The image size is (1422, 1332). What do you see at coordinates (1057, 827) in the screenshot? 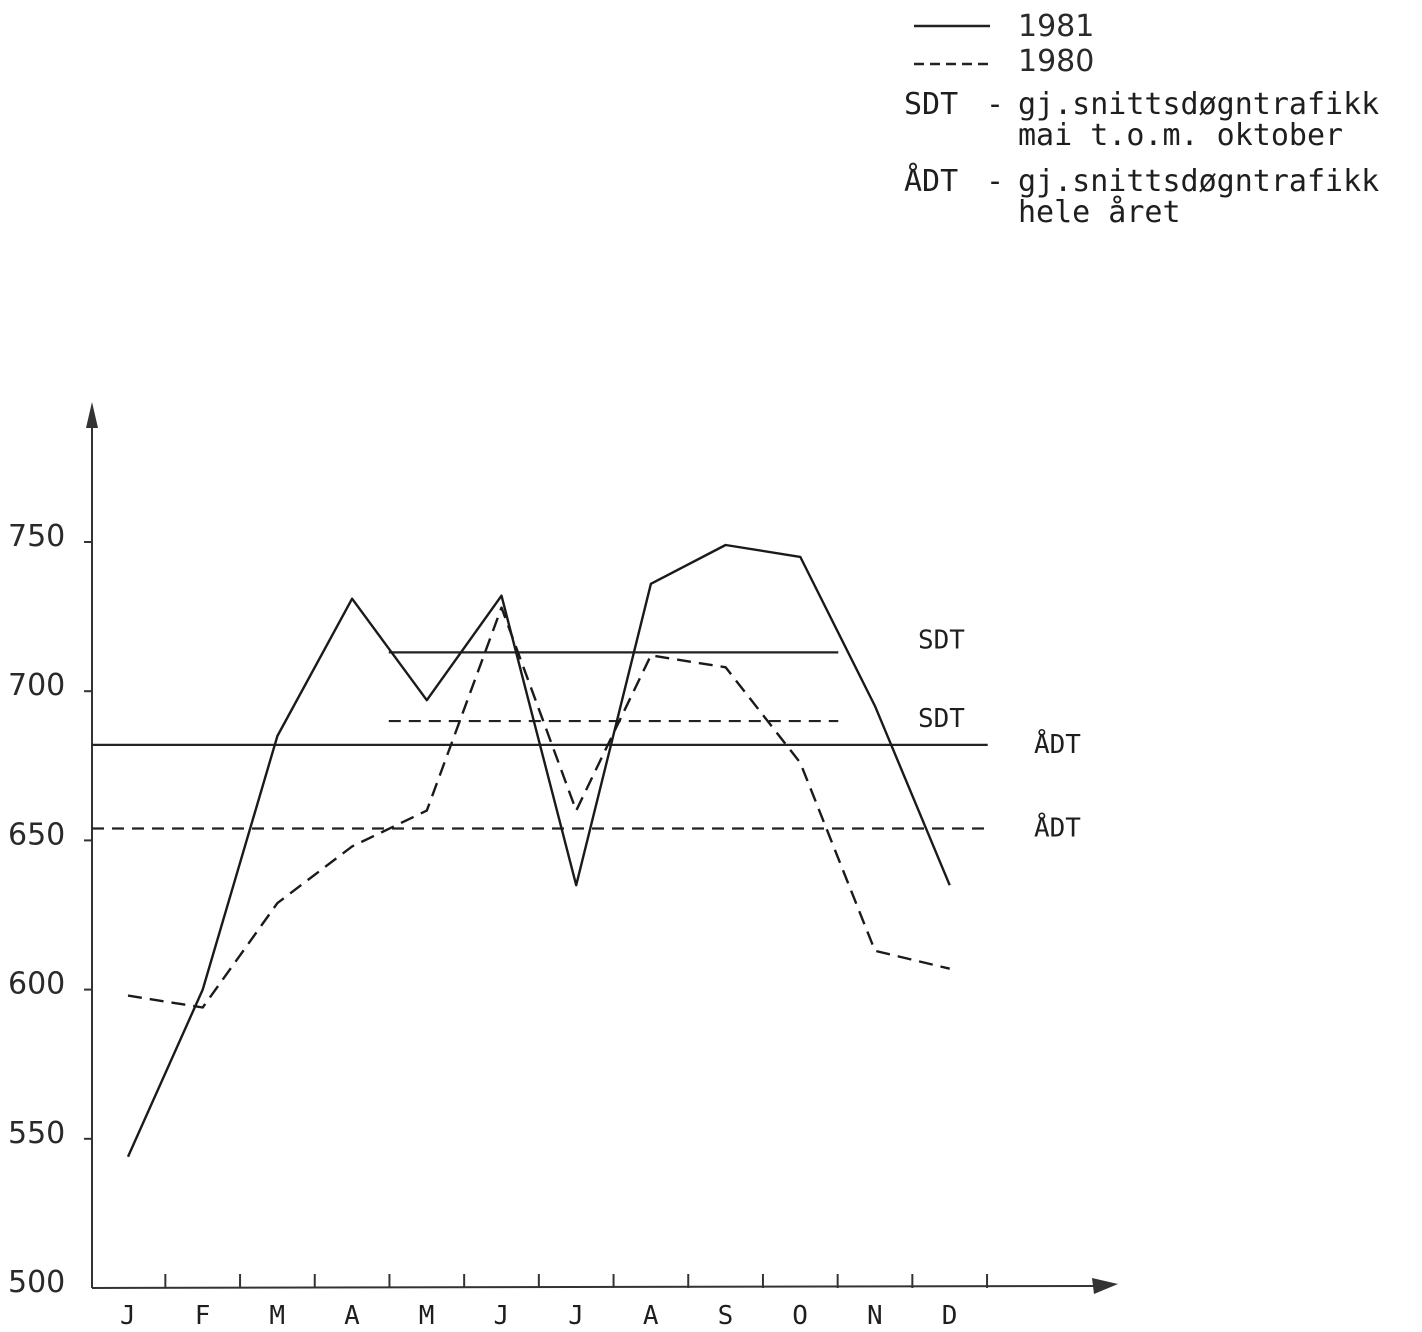
I see `reference-label-1980: ÅDT` at bounding box center [1057, 827].